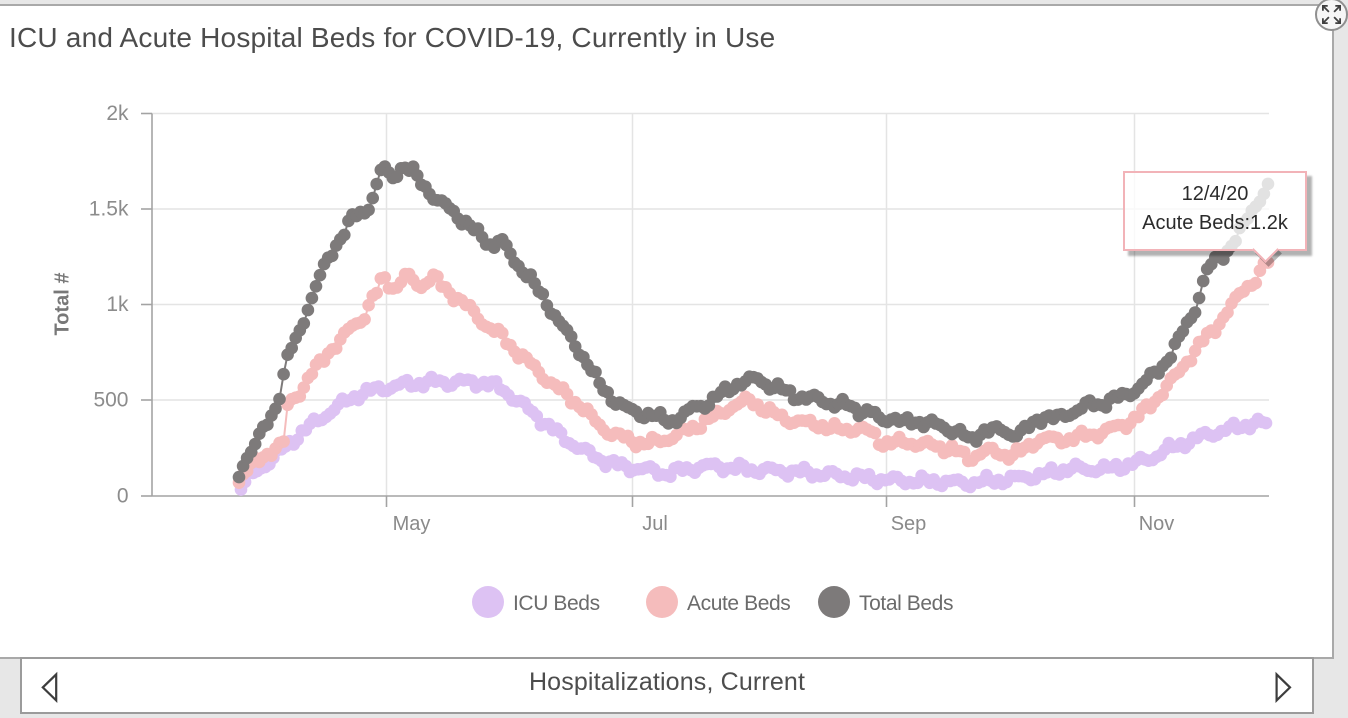 This screenshot has width=1348, height=718. I want to click on svg-text: 0, so click(123, 495).